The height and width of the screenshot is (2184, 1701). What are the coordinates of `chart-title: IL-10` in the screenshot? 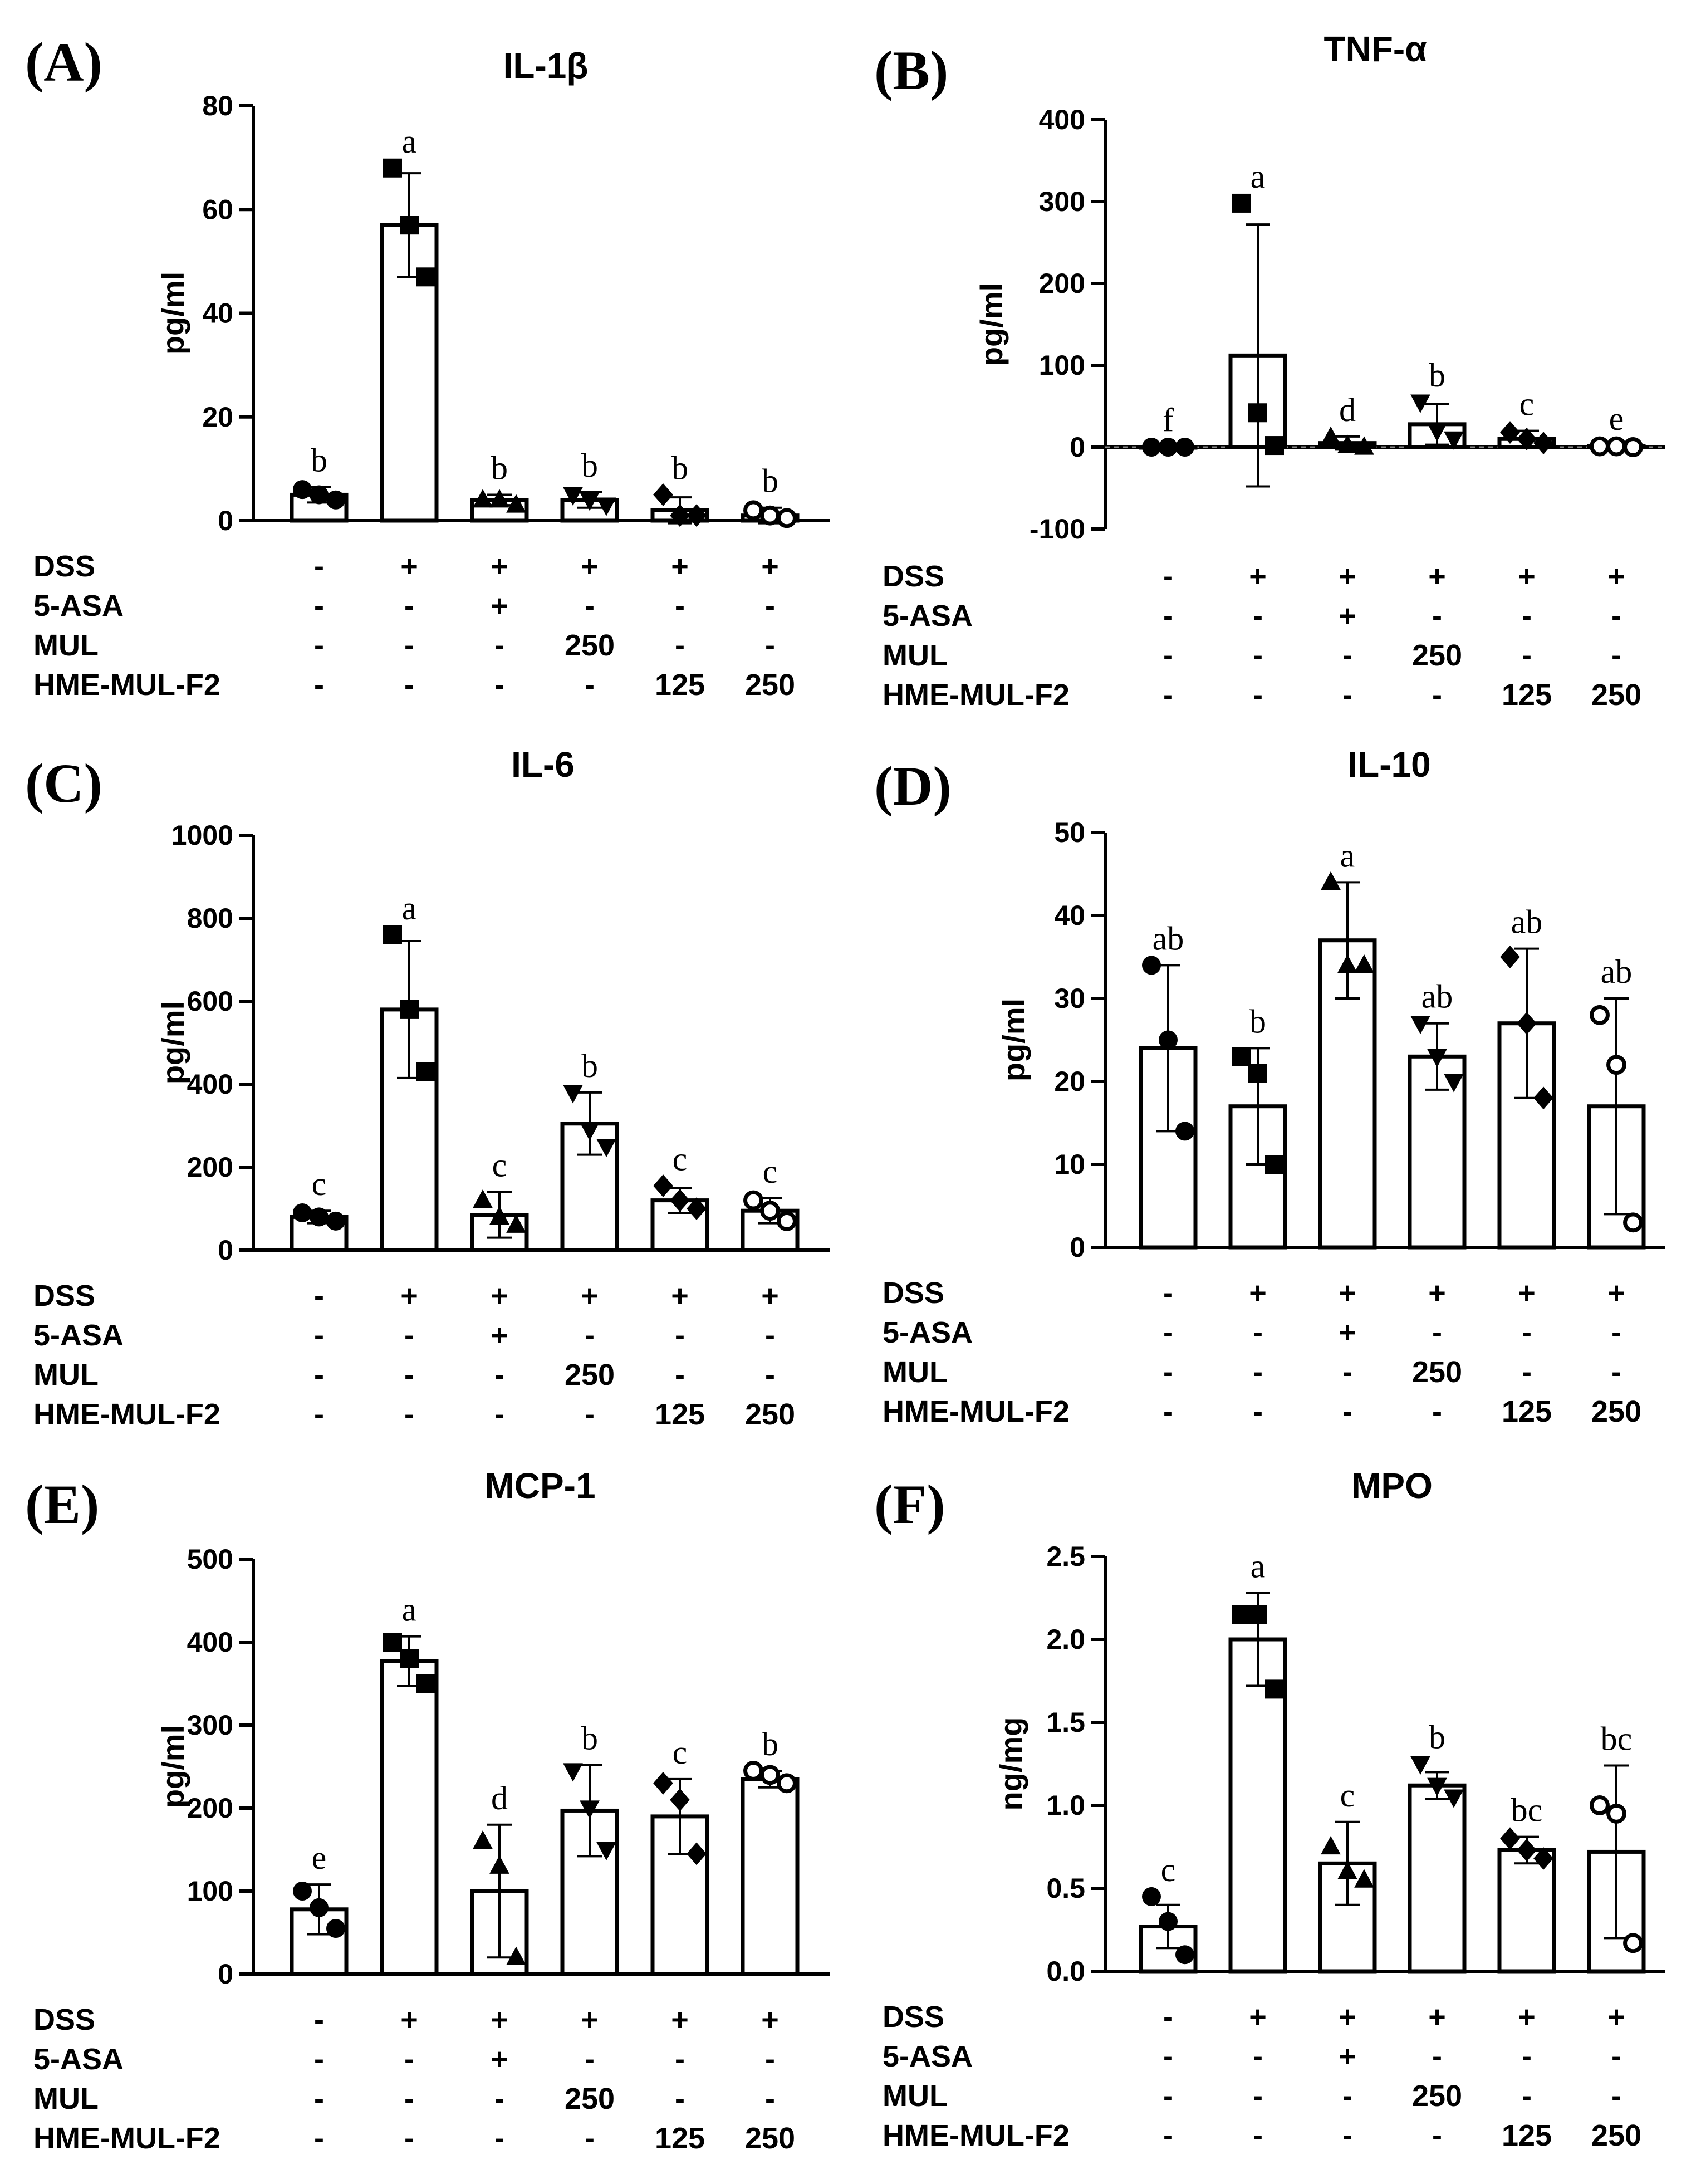 It's located at (1388, 765).